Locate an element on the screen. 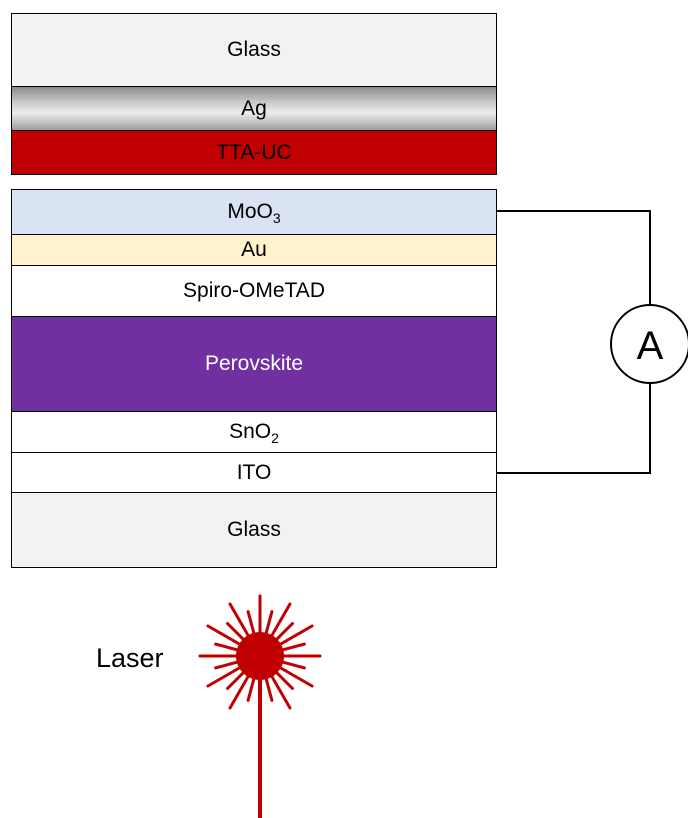  ito-layer: ITO is located at coordinates (254, 472).